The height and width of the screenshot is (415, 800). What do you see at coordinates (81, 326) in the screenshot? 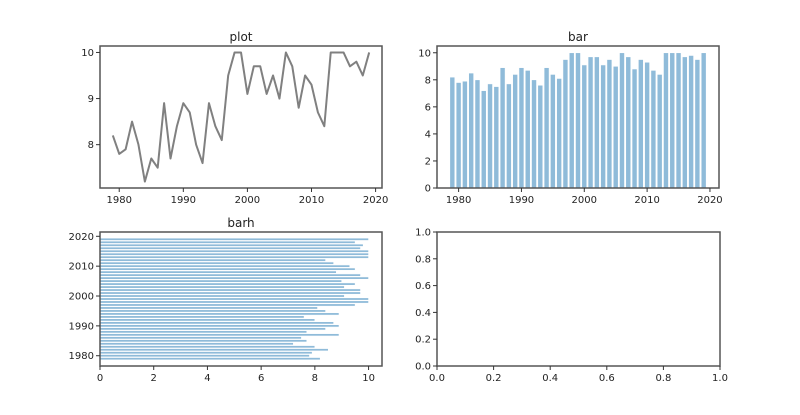
I see `y-tick-label: 1990` at bounding box center [81, 326].